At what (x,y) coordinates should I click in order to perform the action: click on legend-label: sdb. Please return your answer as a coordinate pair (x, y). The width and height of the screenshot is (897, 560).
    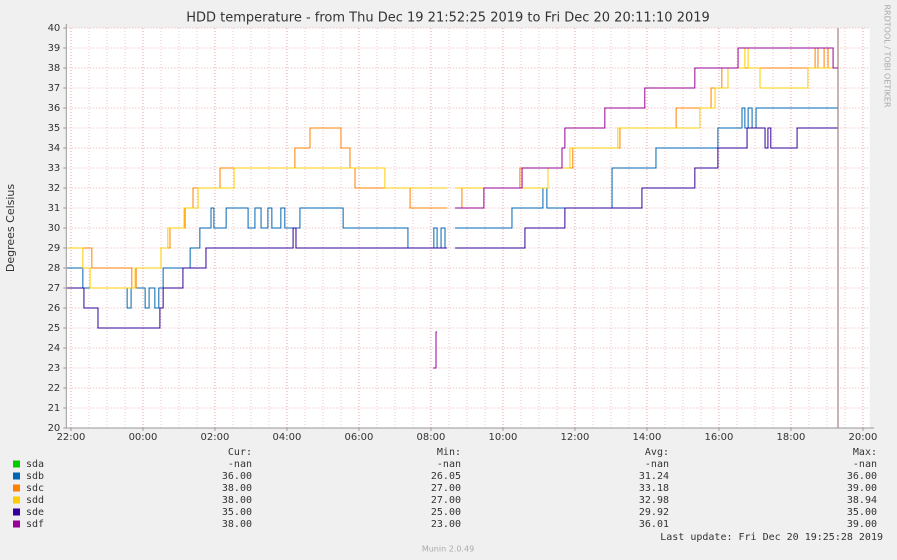
    Looking at the image, I should click on (35, 476).